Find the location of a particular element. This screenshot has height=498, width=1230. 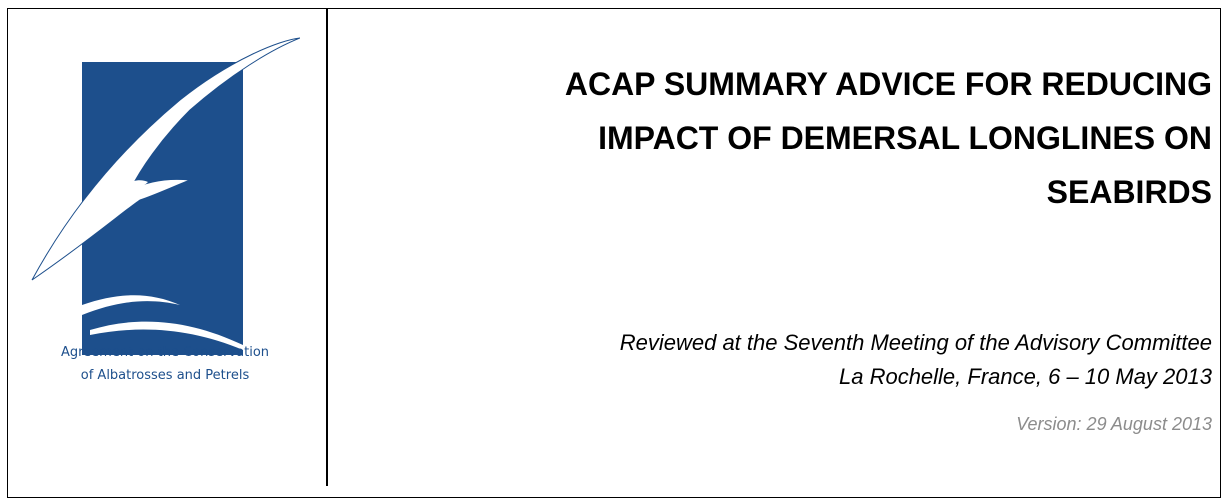

divider is located at coordinates (327, 247).